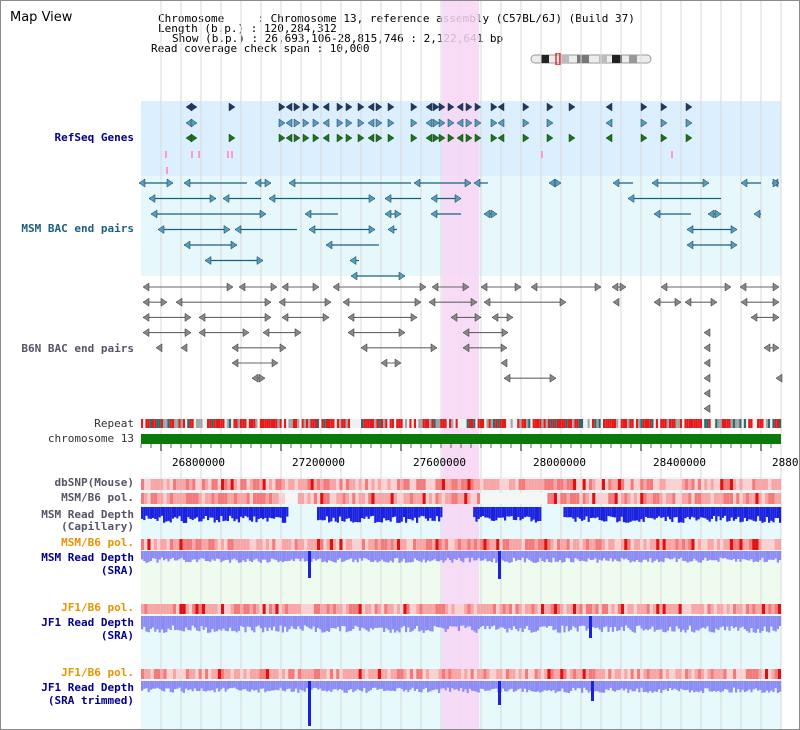 This screenshot has width=800, height=730. What do you see at coordinates (97, 542) in the screenshot?
I see `msm-b6-pol-sra-label: MSM/B6 pol.` at bounding box center [97, 542].